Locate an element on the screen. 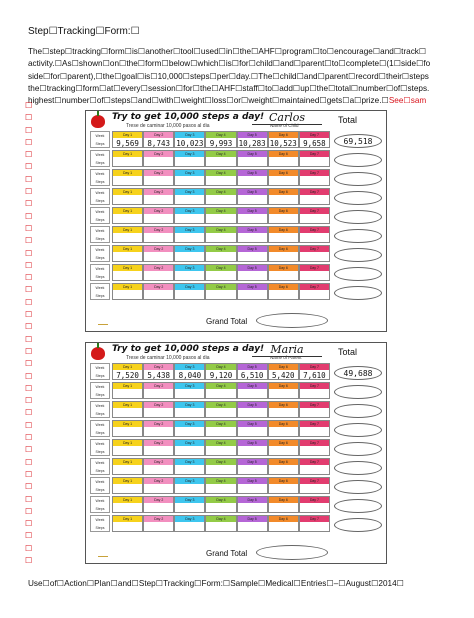  day-cell: Day 5 10,283 is located at coordinates (252, 139).